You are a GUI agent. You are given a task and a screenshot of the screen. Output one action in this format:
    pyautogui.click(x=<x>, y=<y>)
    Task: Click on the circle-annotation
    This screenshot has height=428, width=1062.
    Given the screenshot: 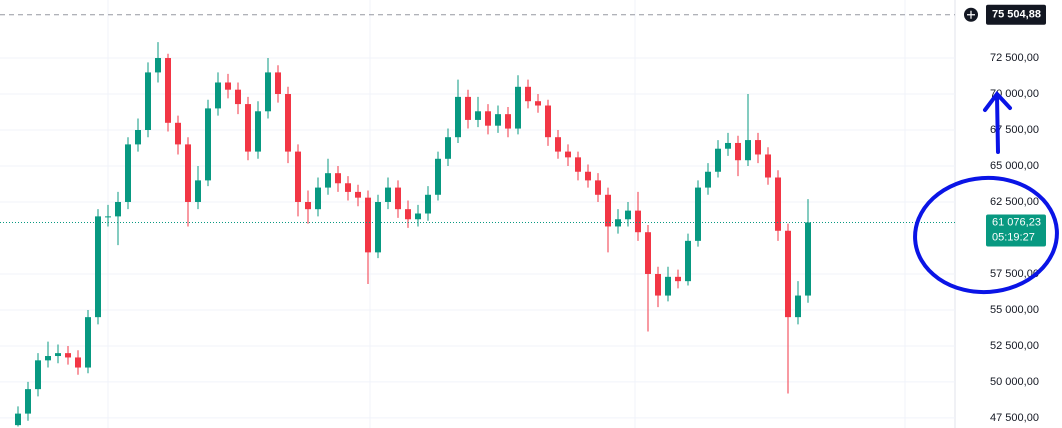 What is the action you would take?
    pyautogui.click(x=986, y=235)
    